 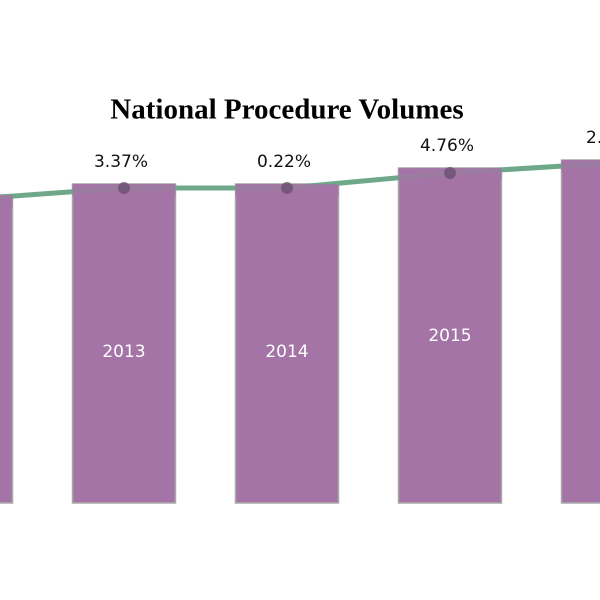 What do you see at coordinates (284, 162) in the screenshot?
I see `growth-label: 0.22%` at bounding box center [284, 162].